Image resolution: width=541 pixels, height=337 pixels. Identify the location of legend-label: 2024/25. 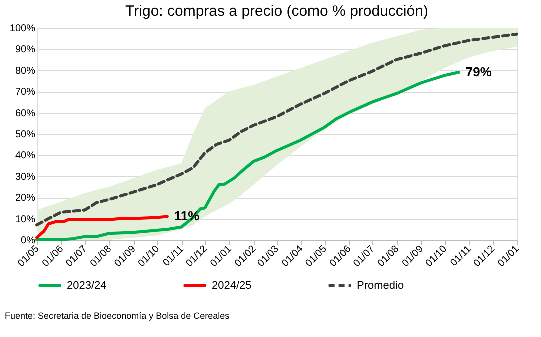
(232, 286).